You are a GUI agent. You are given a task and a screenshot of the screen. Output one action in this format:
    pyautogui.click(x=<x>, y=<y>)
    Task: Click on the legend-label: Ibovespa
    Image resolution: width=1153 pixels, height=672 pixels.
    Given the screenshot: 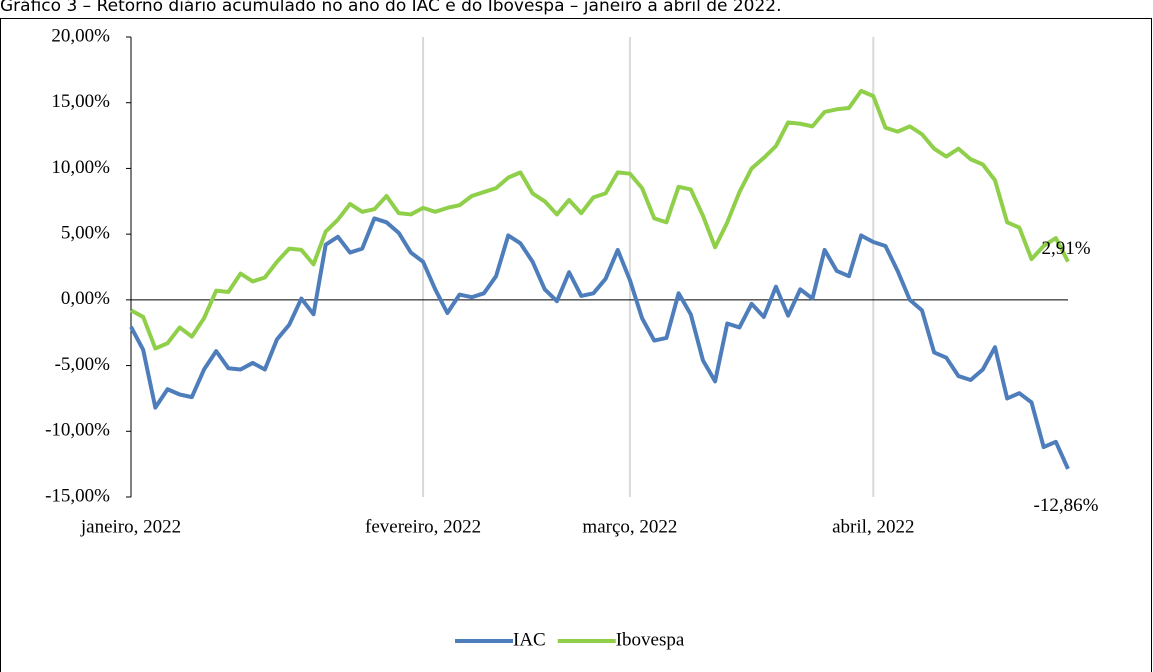 What is the action you would take?
    pyautogui.click(x=650, y=639)
    